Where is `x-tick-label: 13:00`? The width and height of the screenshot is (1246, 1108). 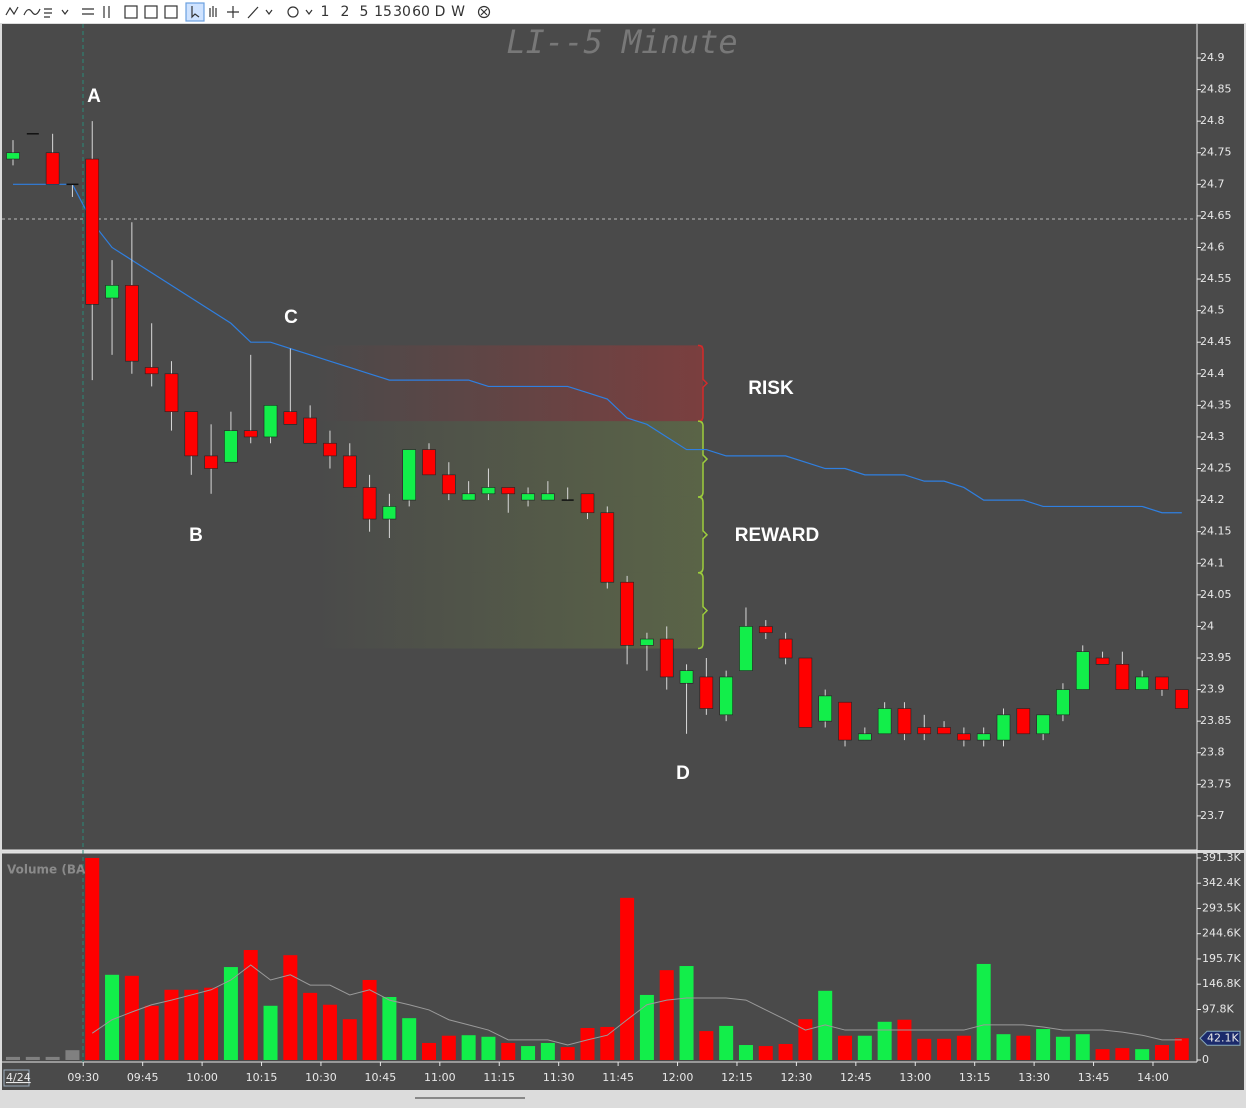
x-tick-label: 13:00 is located at coordinates (915, 1077).